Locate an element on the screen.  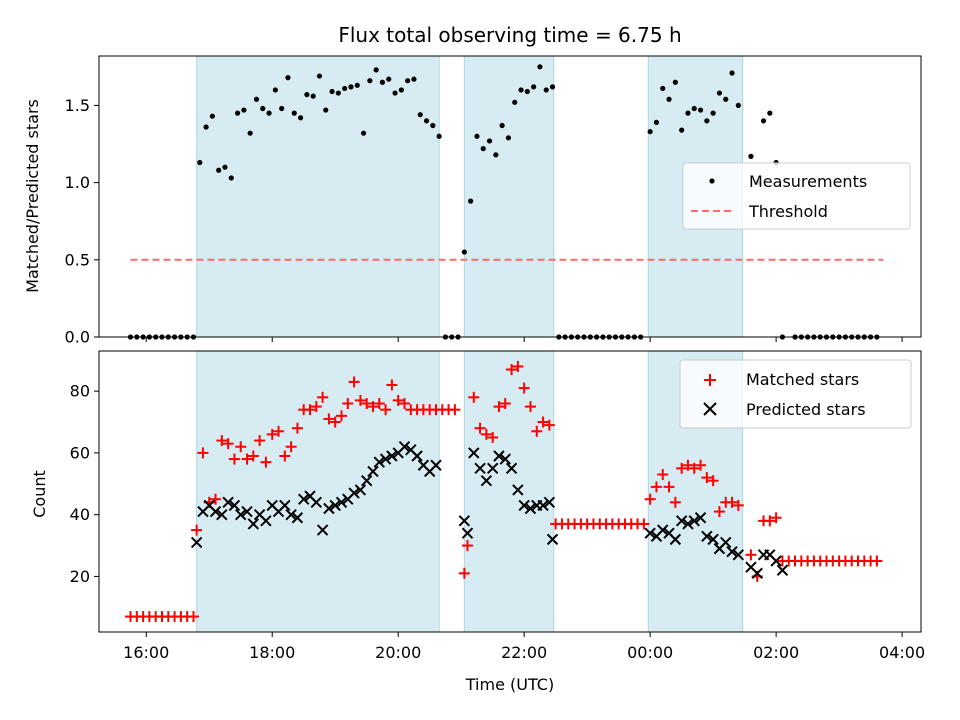
y-tick-label: 20 is located at coordinates (80, 576).